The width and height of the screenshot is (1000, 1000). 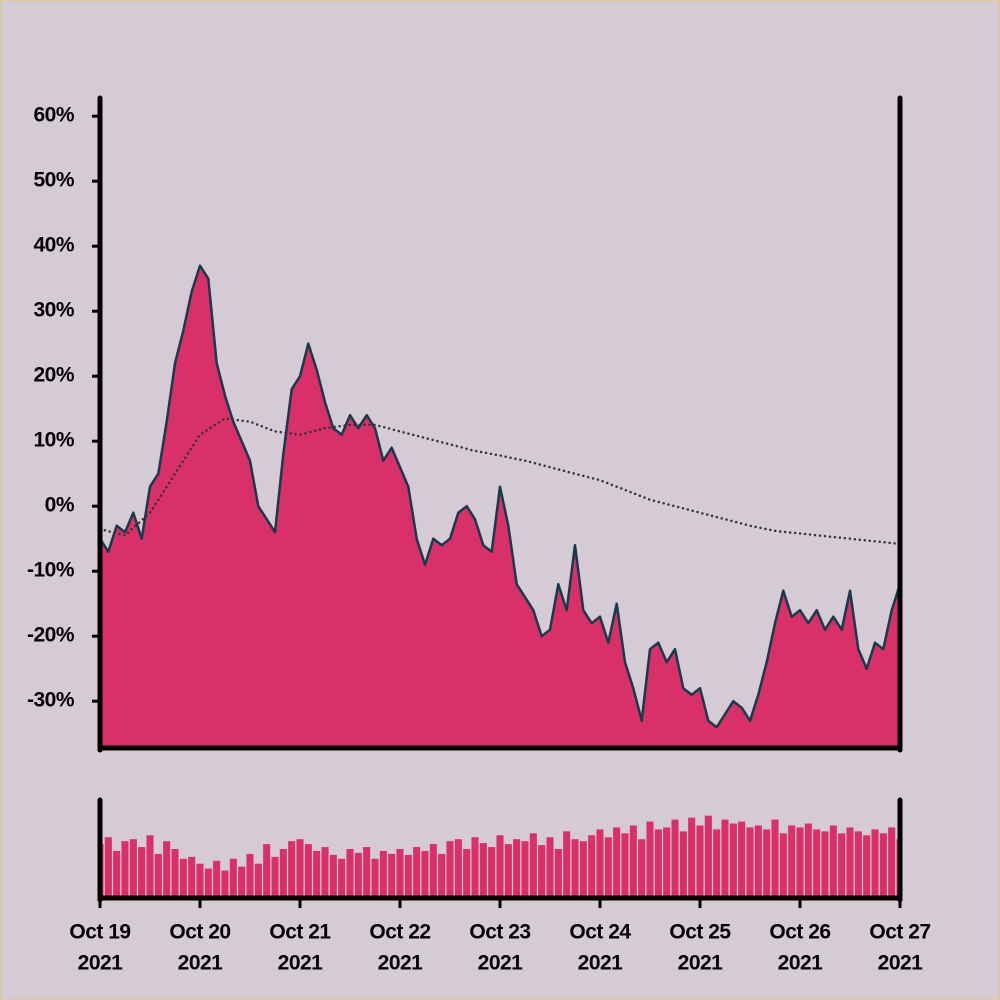 What do you see at coordinates (799, 932) in the screenshot?
I see `x-tick-label: Oct 26` at bounding box center [799, 932].